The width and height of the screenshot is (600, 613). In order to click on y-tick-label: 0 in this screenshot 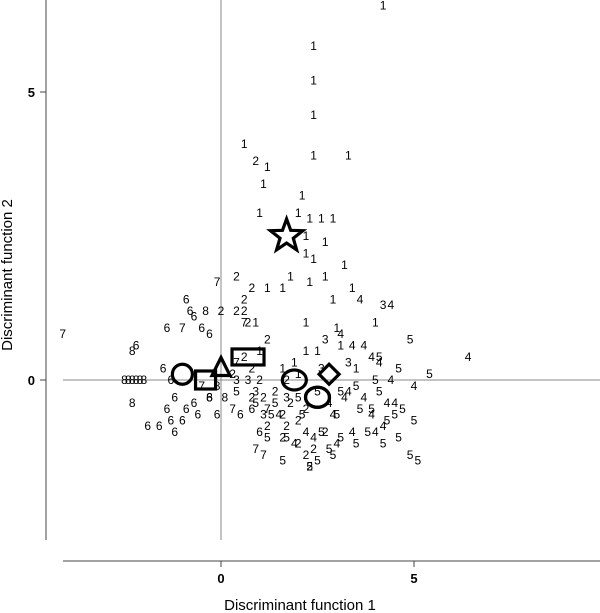, I will do `click(31, 380)`.